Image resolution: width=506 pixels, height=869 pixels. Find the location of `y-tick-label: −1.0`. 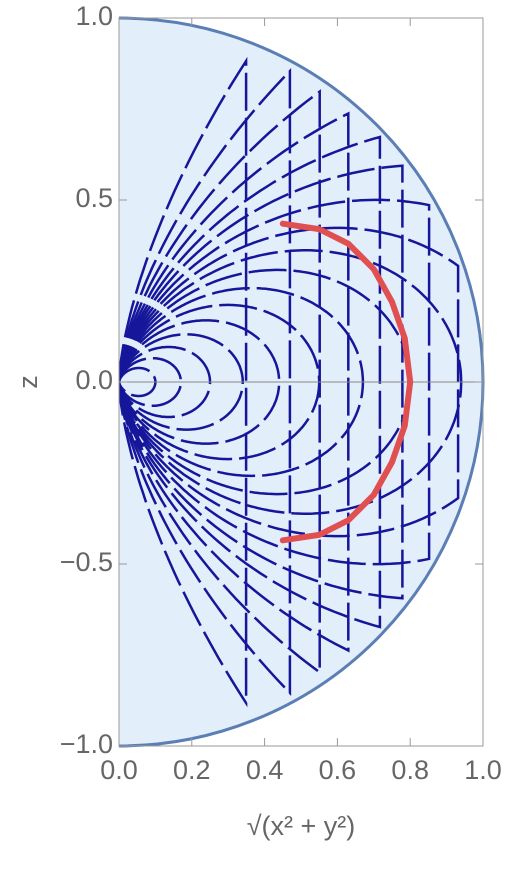

y-tick-label: −1.0 is located at coordinates (86, 744).